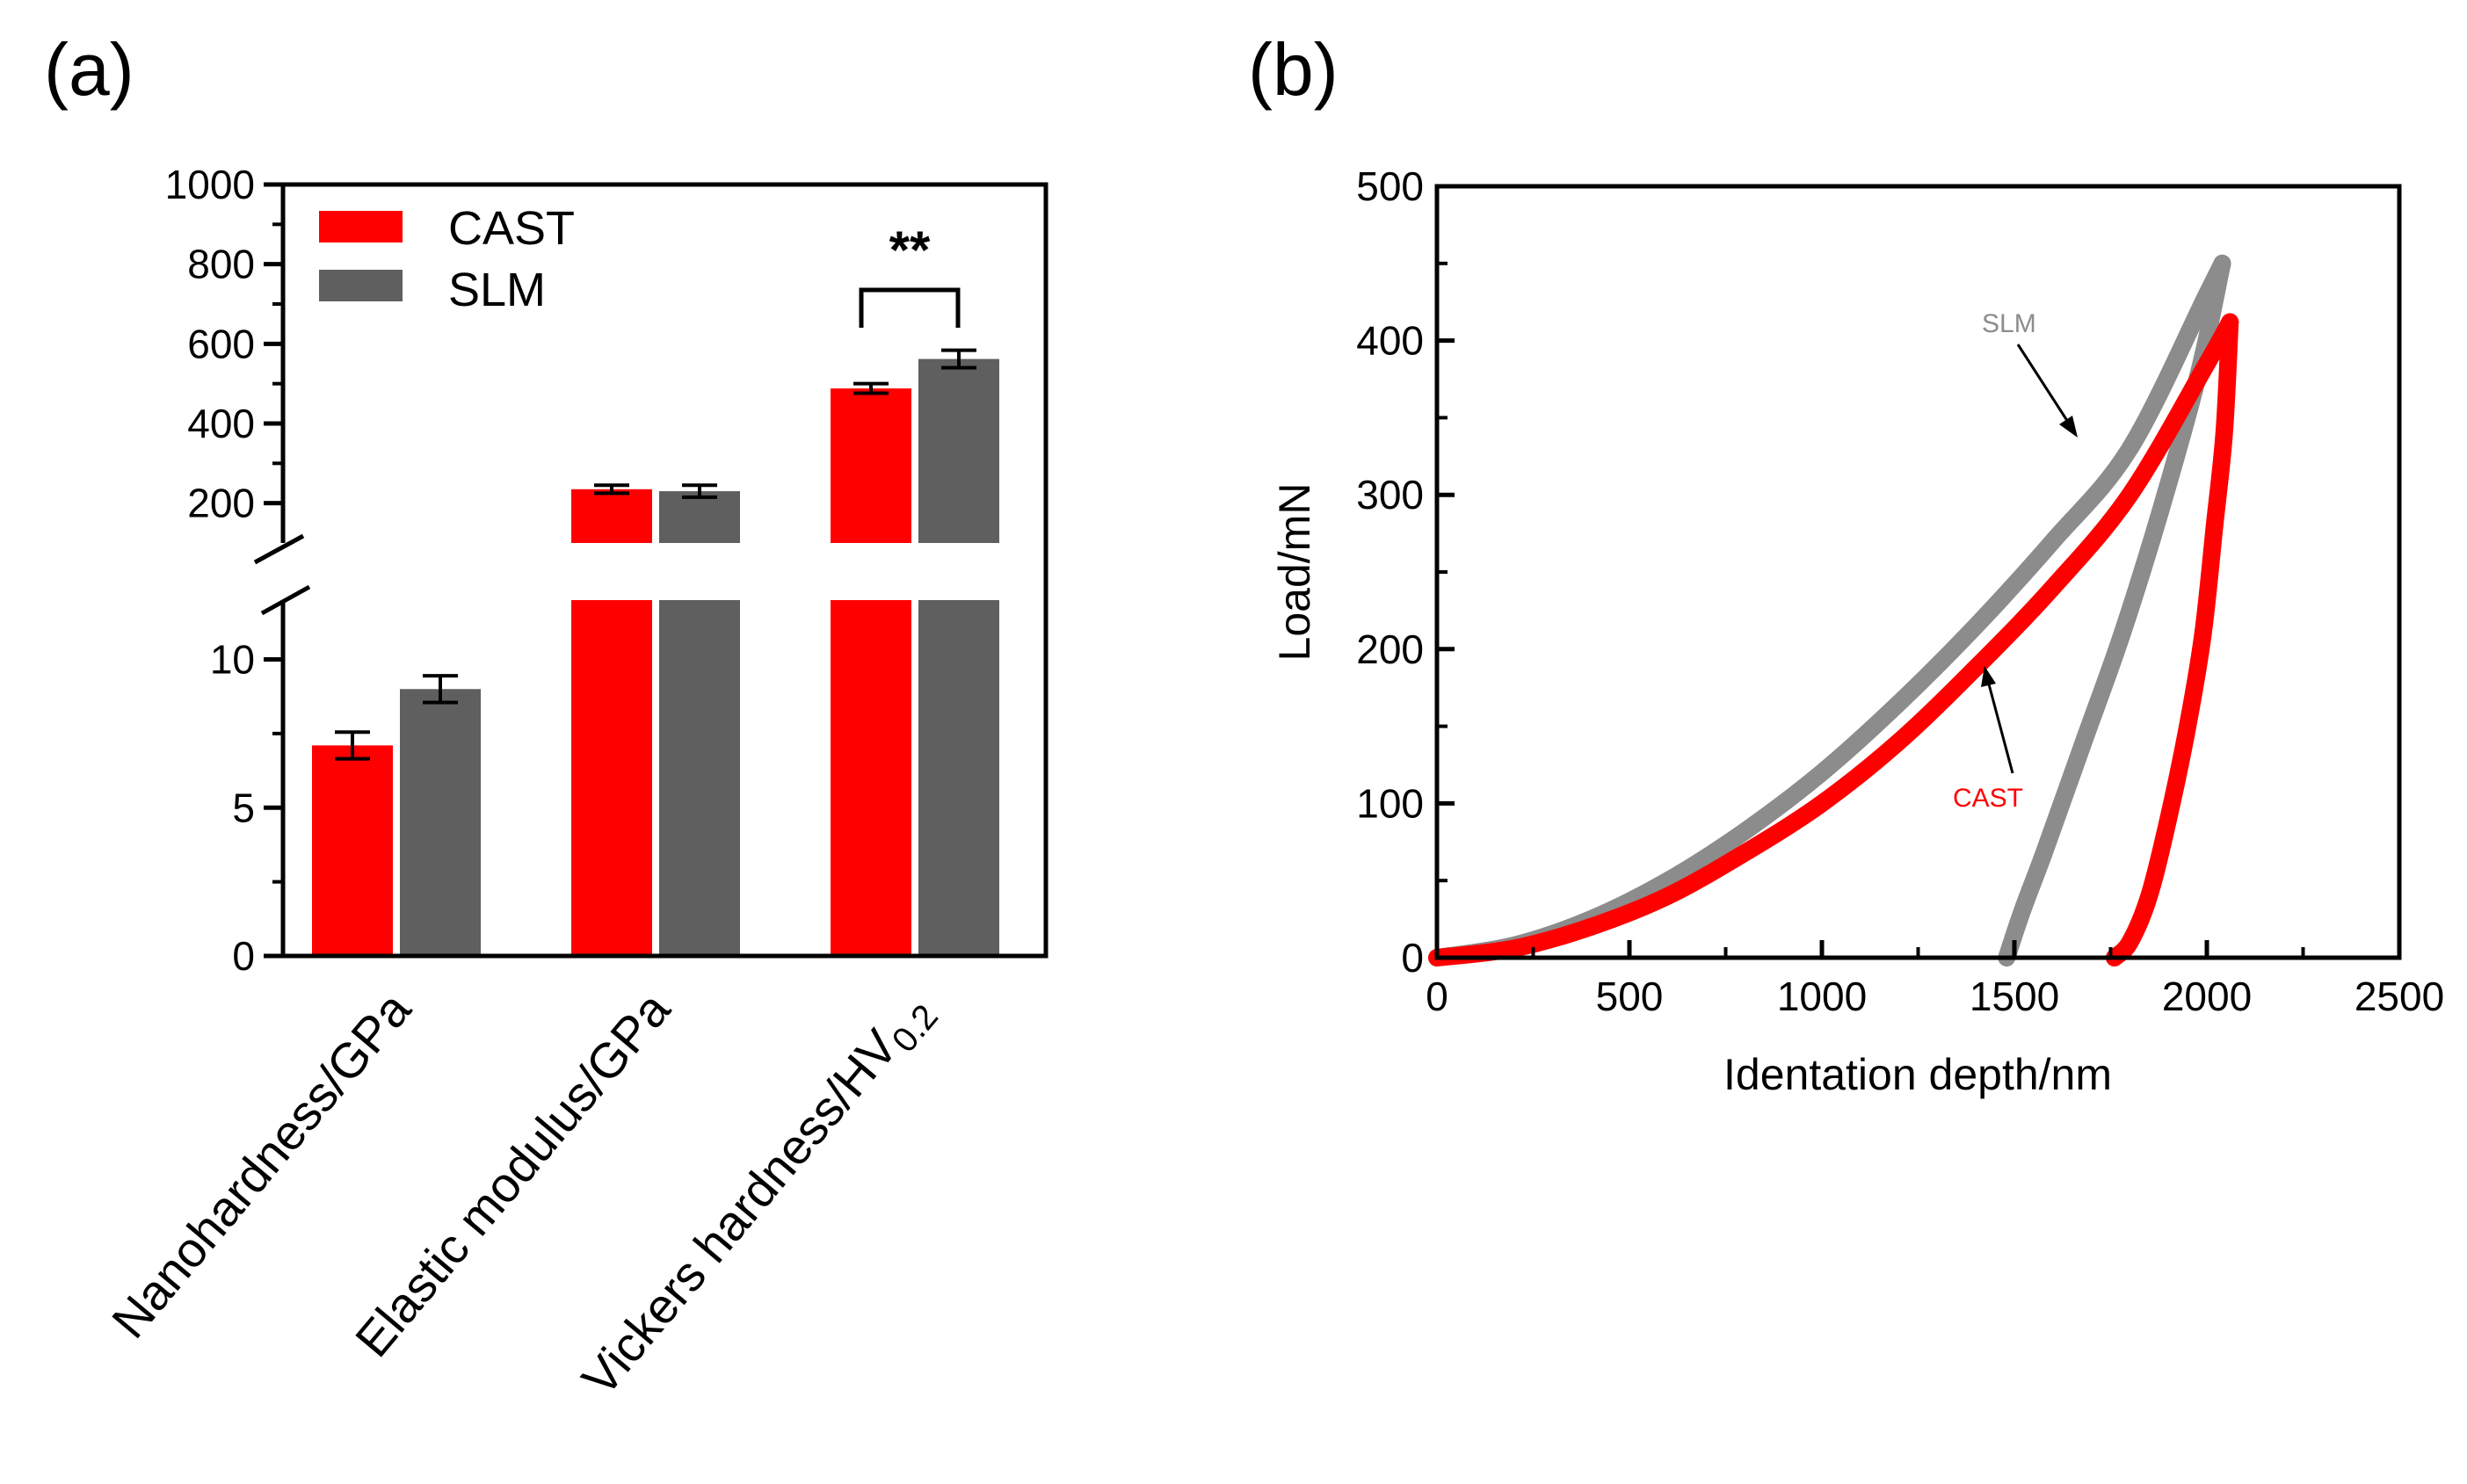 The width and height of the screenshot is (2467, 1484). Describe the element at coordinates (2009, 323) in the screenshot. I see `annotation-slm-label: SLM` at that location.